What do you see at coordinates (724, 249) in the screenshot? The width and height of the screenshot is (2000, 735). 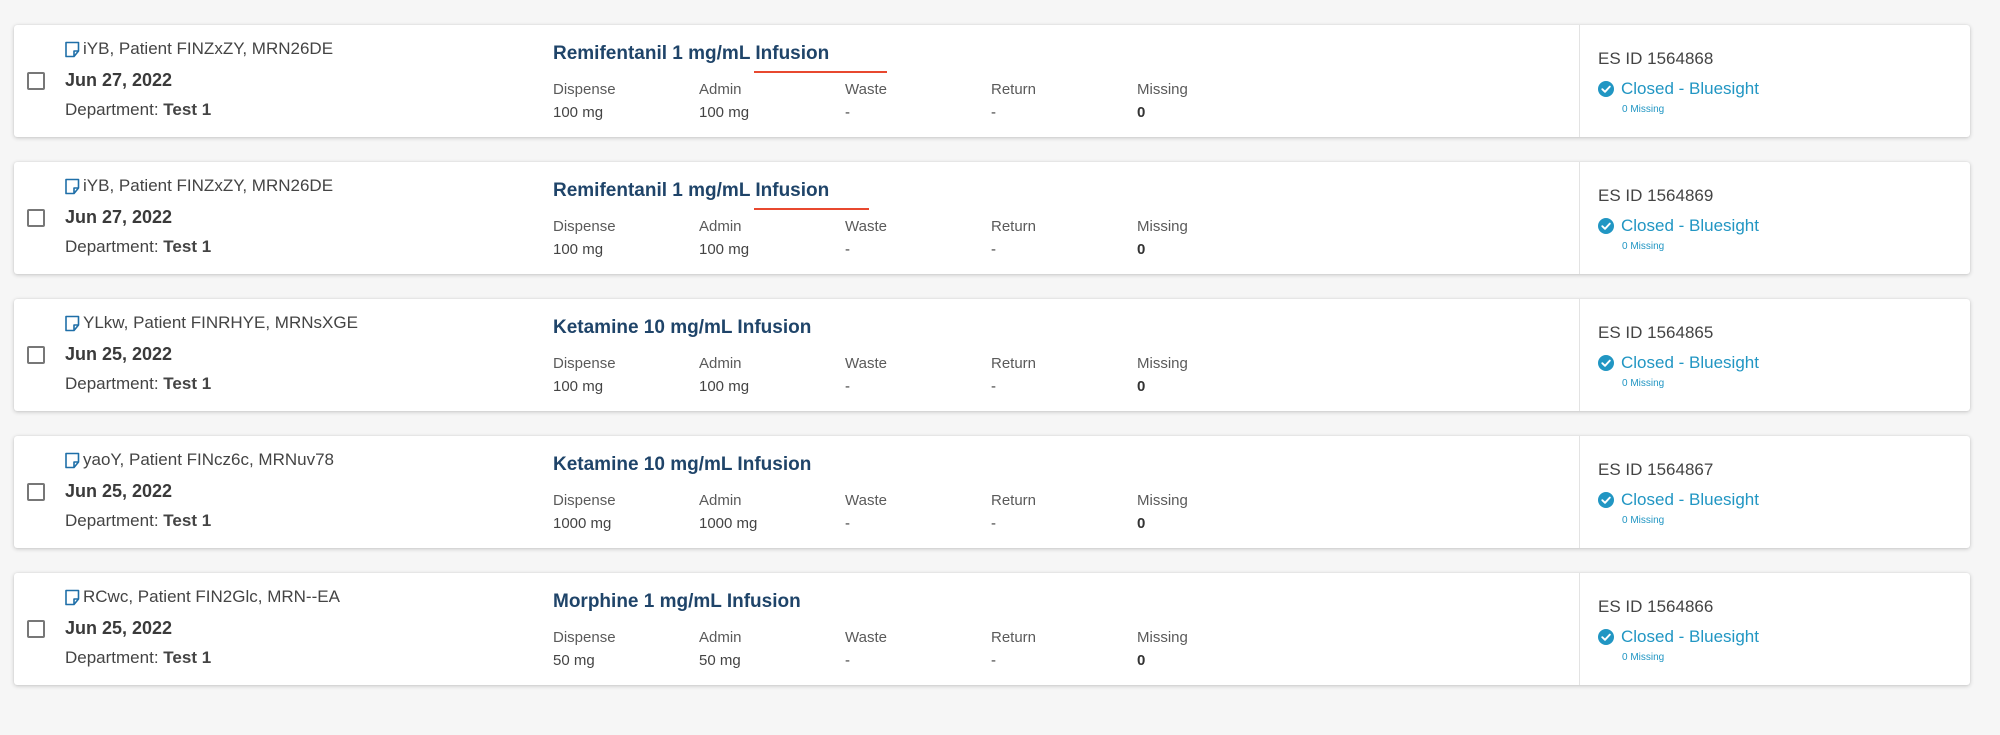 I see `admin-value: 100 mg` at bounding box center [724, 249].